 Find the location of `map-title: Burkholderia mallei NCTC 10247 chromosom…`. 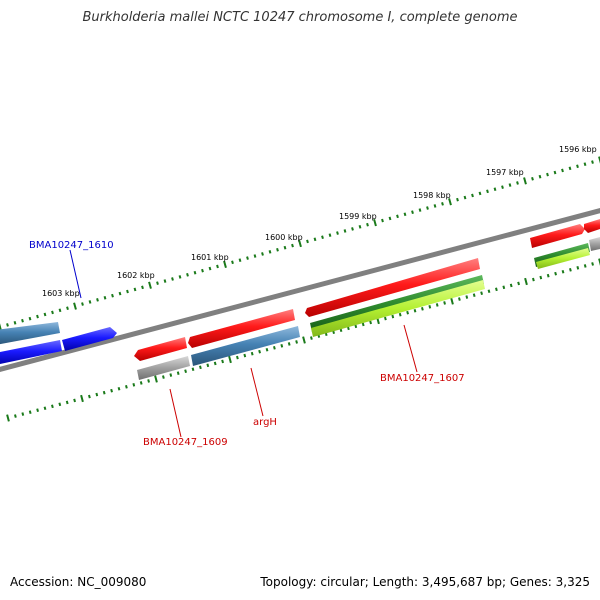

map-title: Burkholderia mallei NCTC 10247 chromosom… is located at coordinates (300, 17).